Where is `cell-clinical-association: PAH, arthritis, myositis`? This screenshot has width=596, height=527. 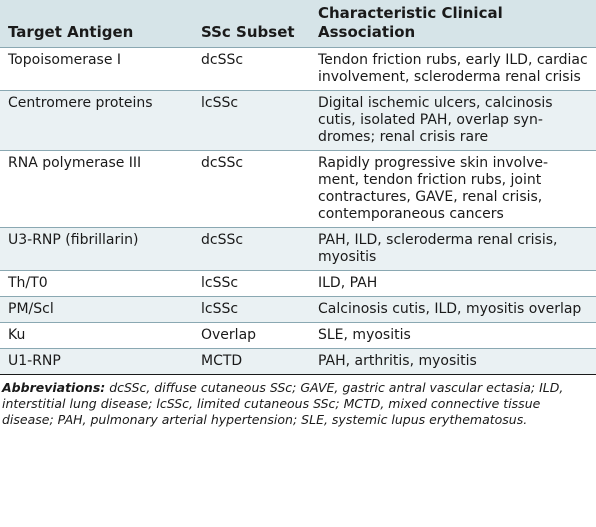 cell-clinical-association: PAH, arthritis, myositis is located at coordinates (453, 361).